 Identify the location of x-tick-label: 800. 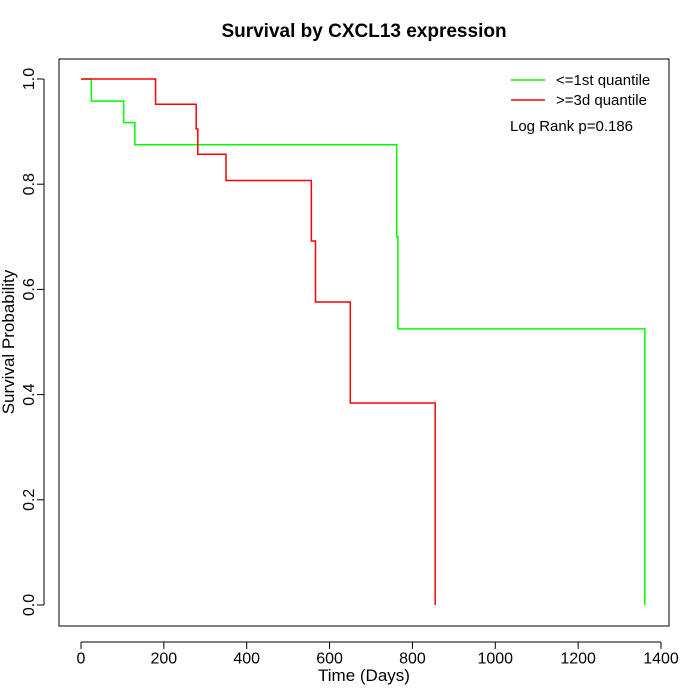
(412, 658).